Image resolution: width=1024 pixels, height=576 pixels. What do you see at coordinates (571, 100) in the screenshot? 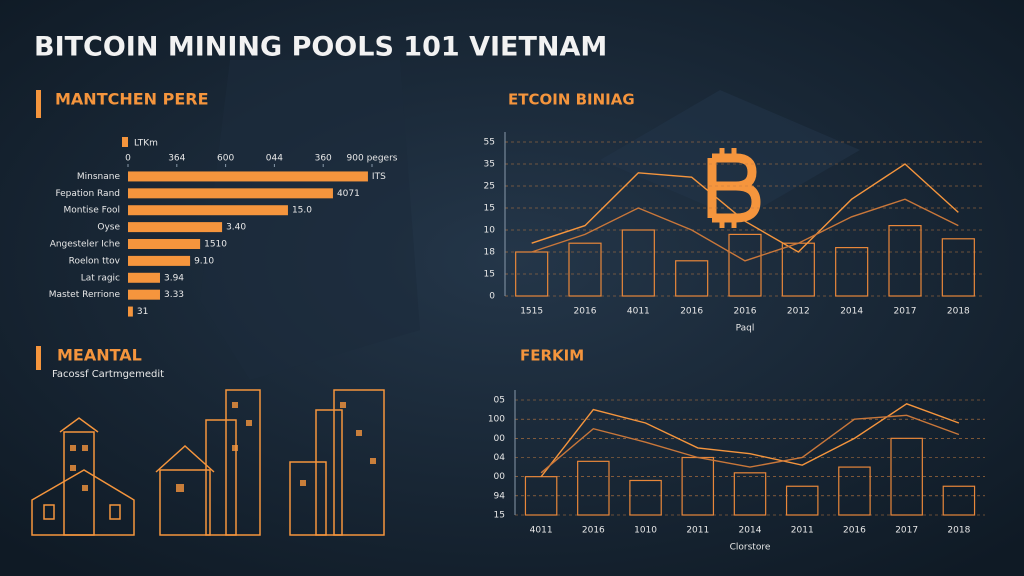
I see `chart-title: ETCOIN BINIAG` at bounding box center [571, 100].